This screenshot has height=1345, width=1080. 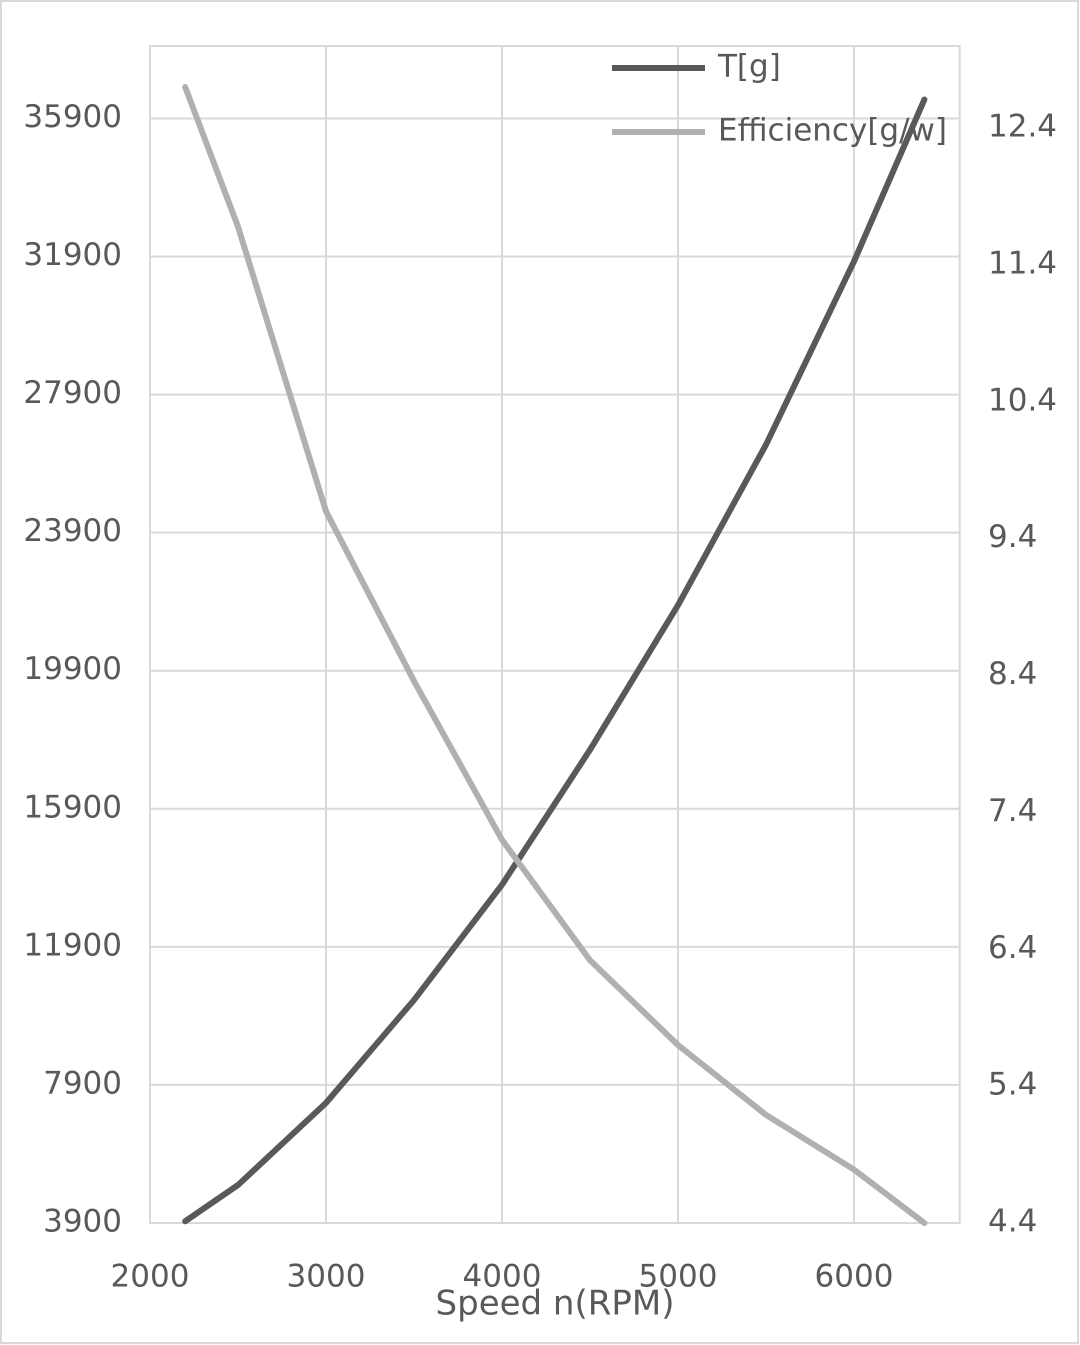 I want to click on x-axis-title: Speed n(RPM), so click(x=555, y=1304).